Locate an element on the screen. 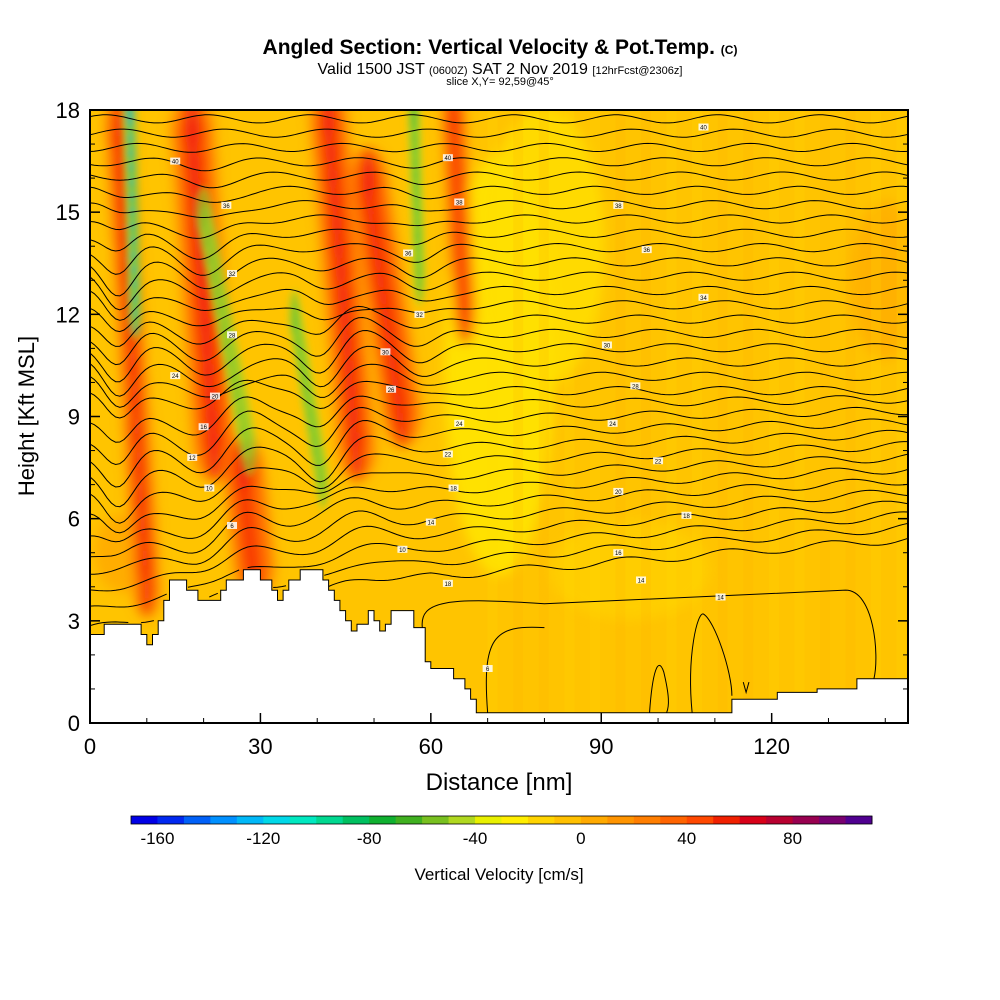 The height and width of the screenshot is (1000, 1000). contour-label: 12 is located at coordinates (192, 457).